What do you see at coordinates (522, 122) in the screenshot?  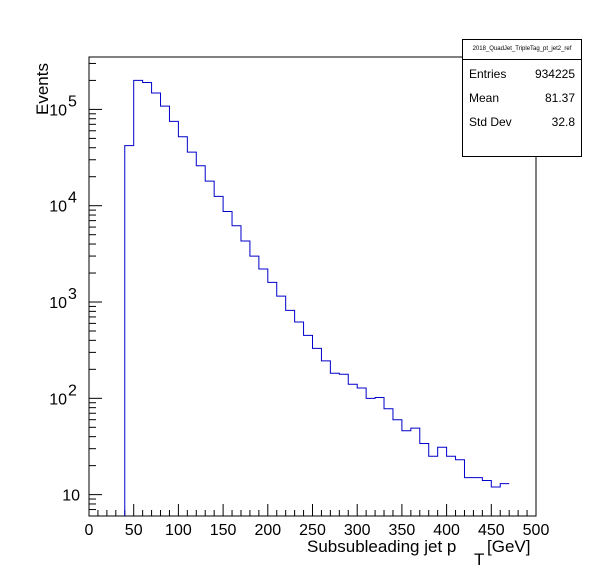 I see `stats-row-stddev: Std Dev 32.8` at bounding box center [522, 122].